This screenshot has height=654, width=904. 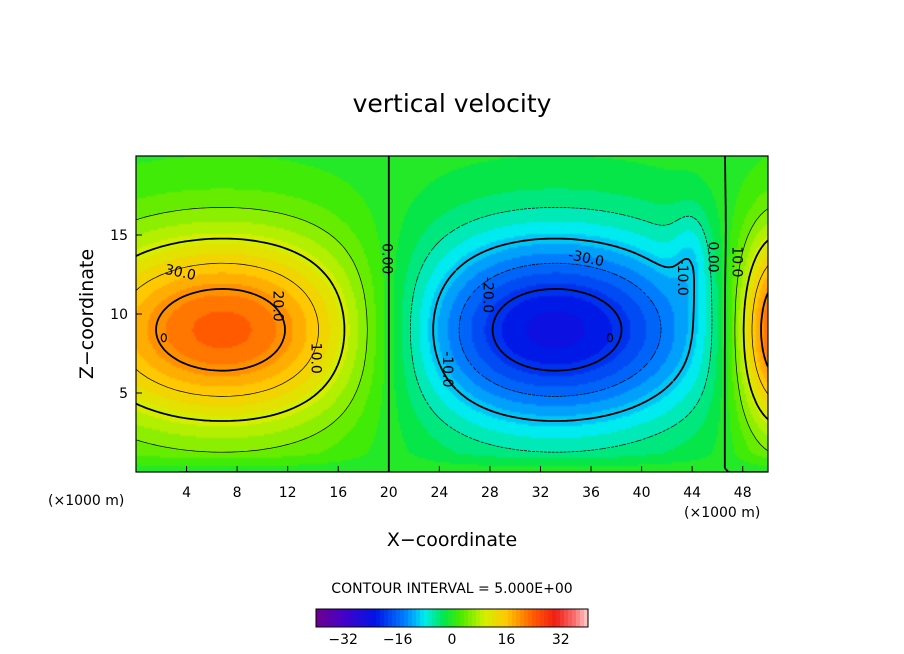 I want to click on colorbar-frame, so click(x=452, y=618).